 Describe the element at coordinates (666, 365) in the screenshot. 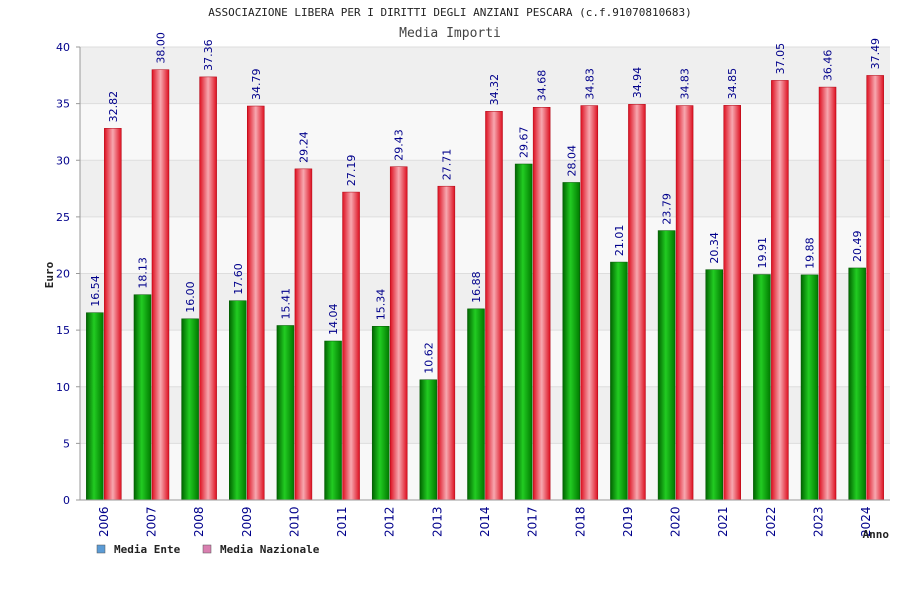

I see `bar-media-ente-2020` at that location.